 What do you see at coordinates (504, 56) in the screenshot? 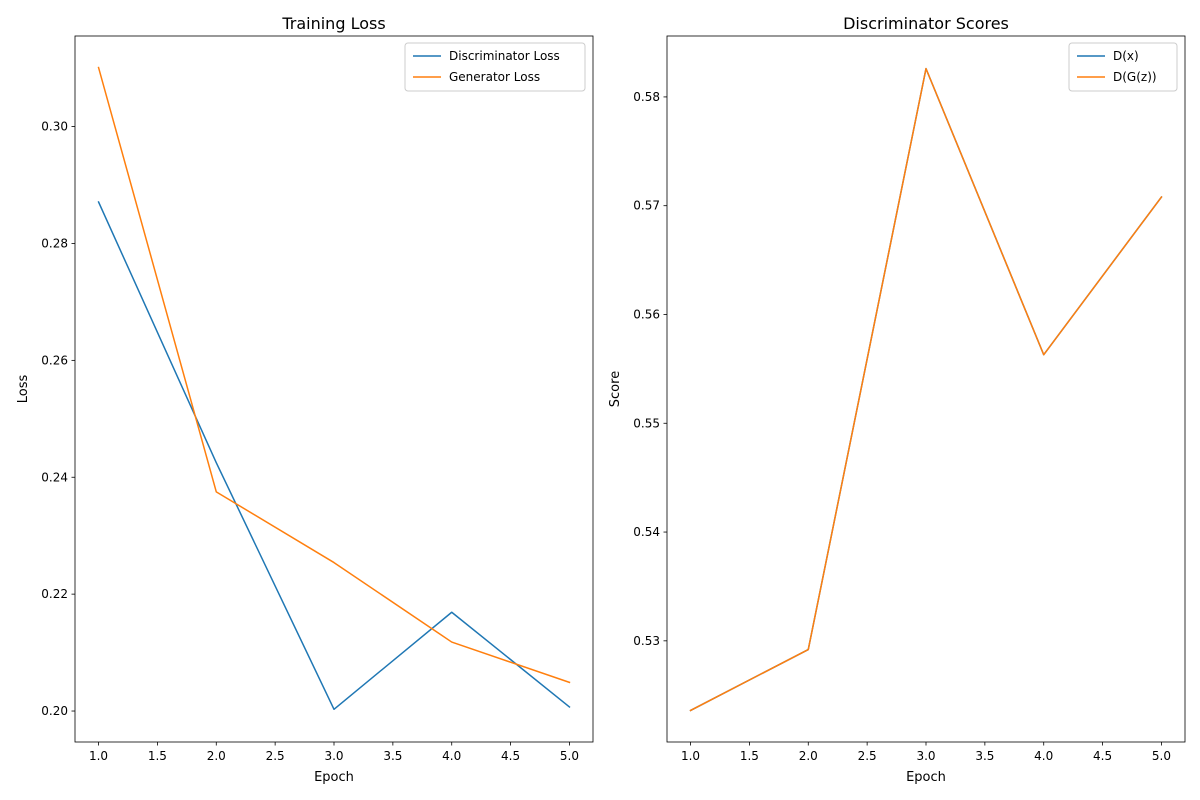
I see `legend-entry-1: Discriminator Loss` at bounding box center [504, 56].